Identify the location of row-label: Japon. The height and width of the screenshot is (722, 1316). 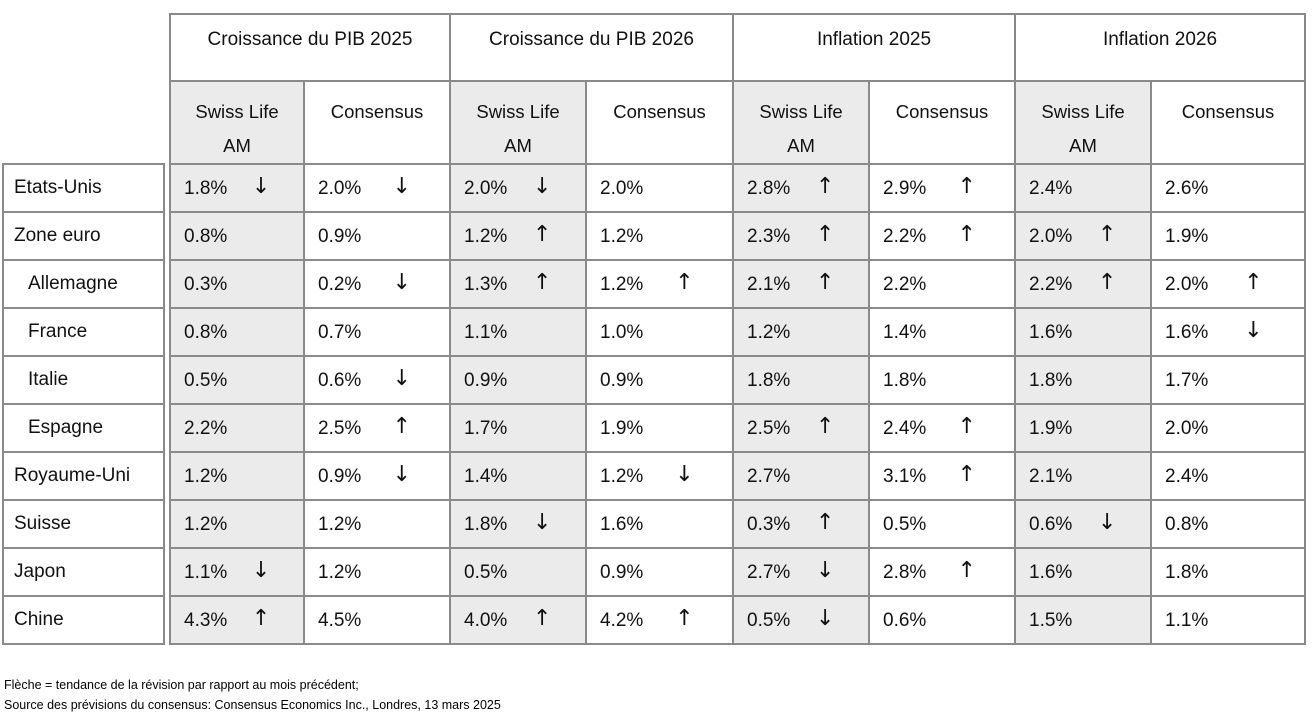
(83, 572).